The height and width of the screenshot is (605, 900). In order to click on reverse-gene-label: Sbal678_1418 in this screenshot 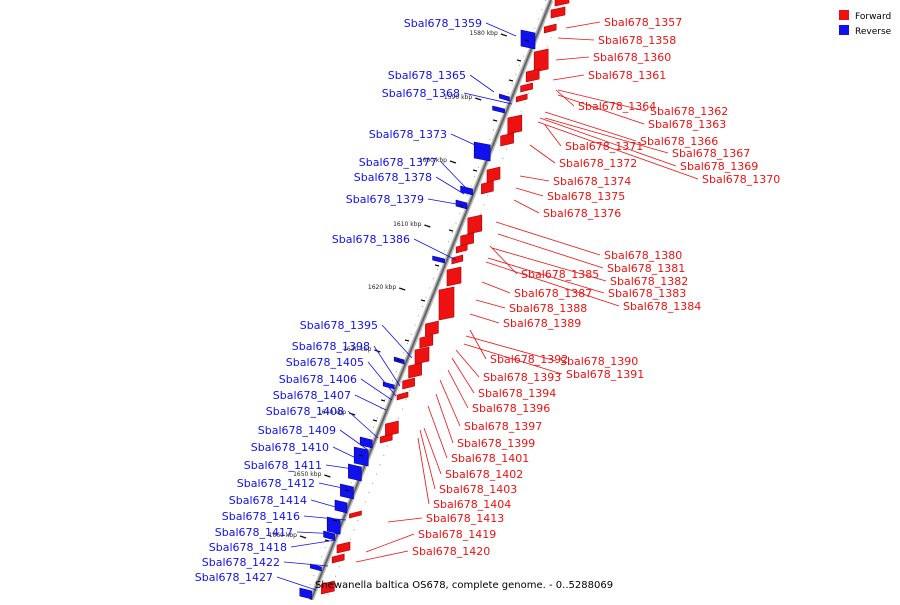, I will do `click(248, 547)`.